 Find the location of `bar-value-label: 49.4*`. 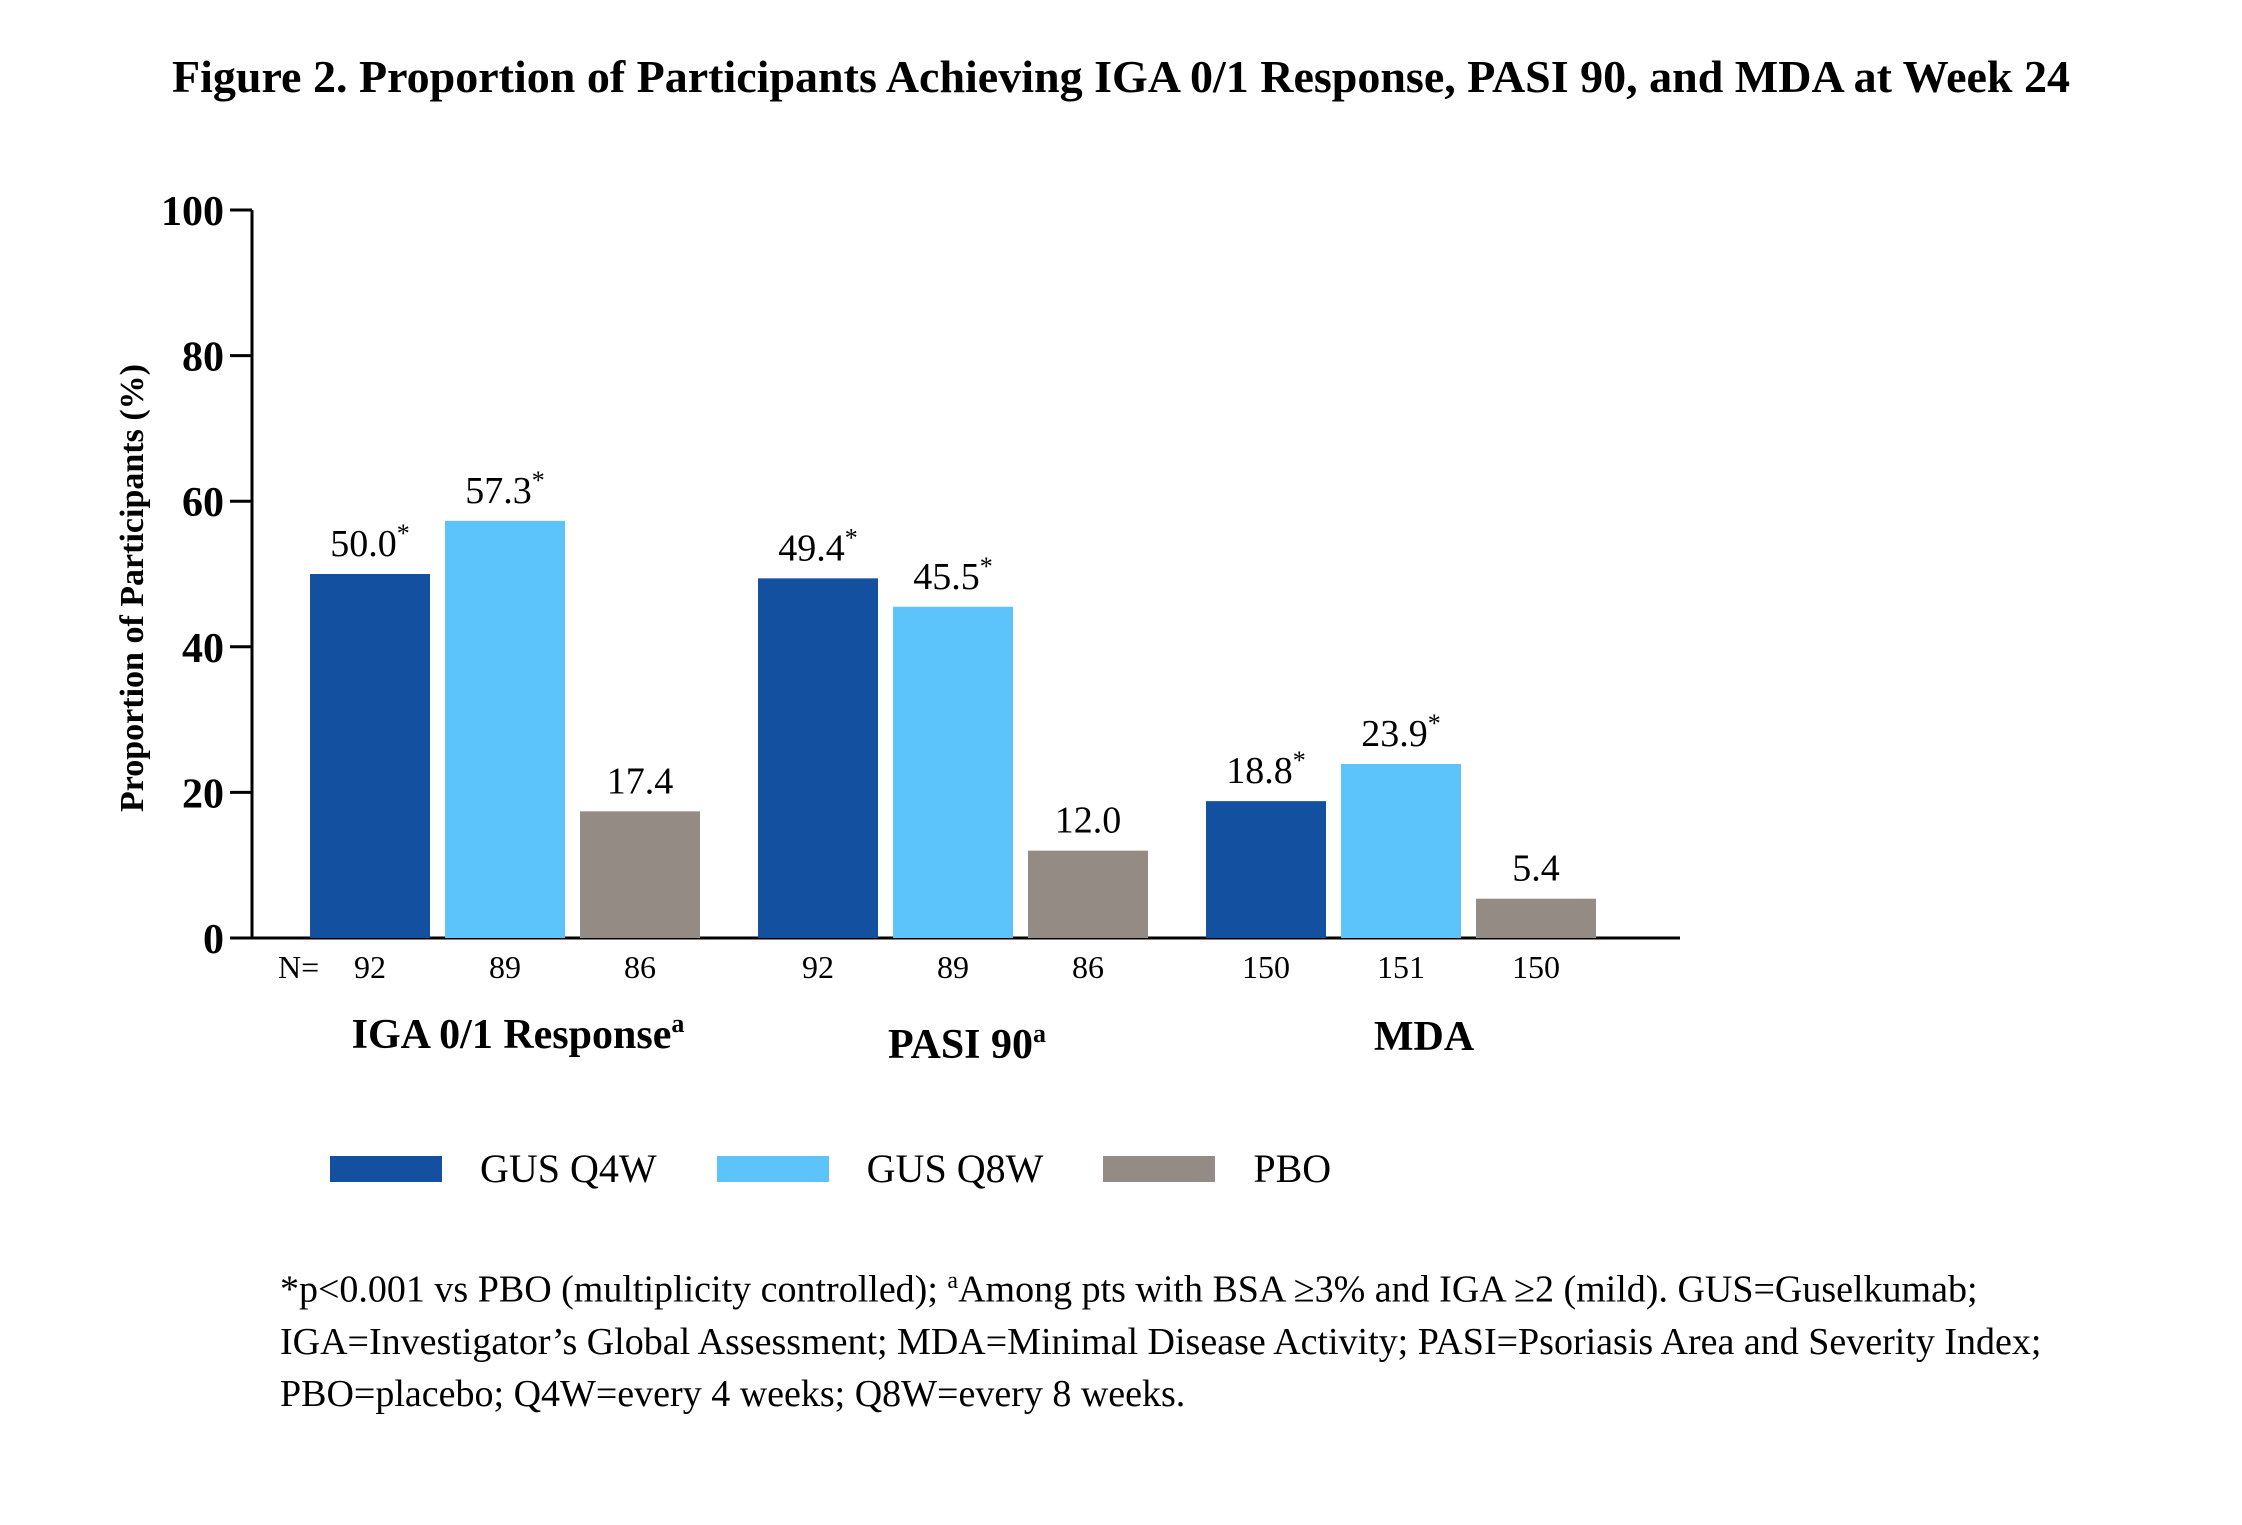

bar-value-label: 49.4* is located at coordinates (818, 546).